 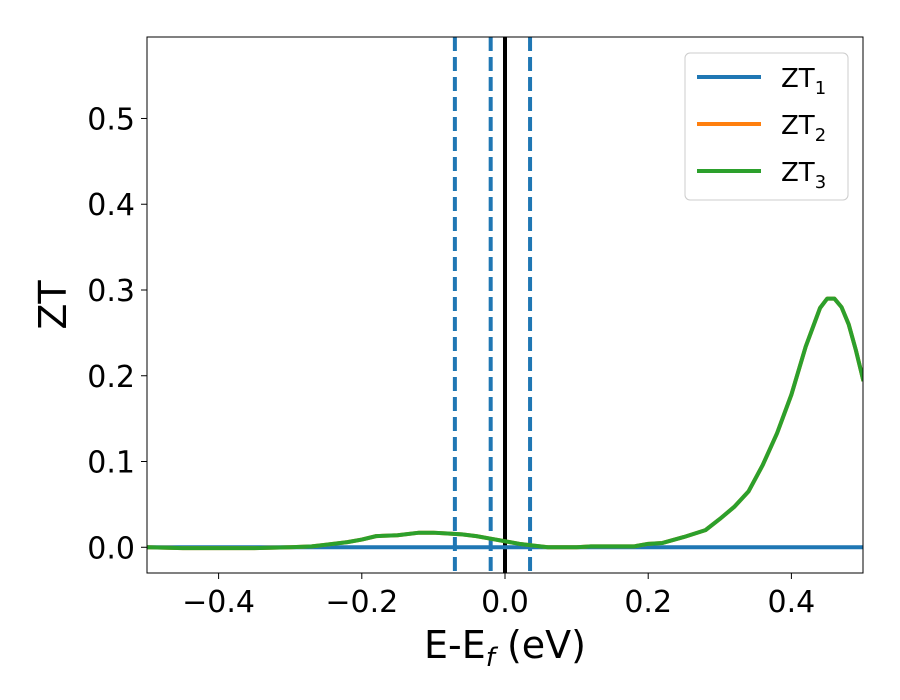 I want to click on legend: ZT1 ZT2 ZT3, so click(x=766, y=126).